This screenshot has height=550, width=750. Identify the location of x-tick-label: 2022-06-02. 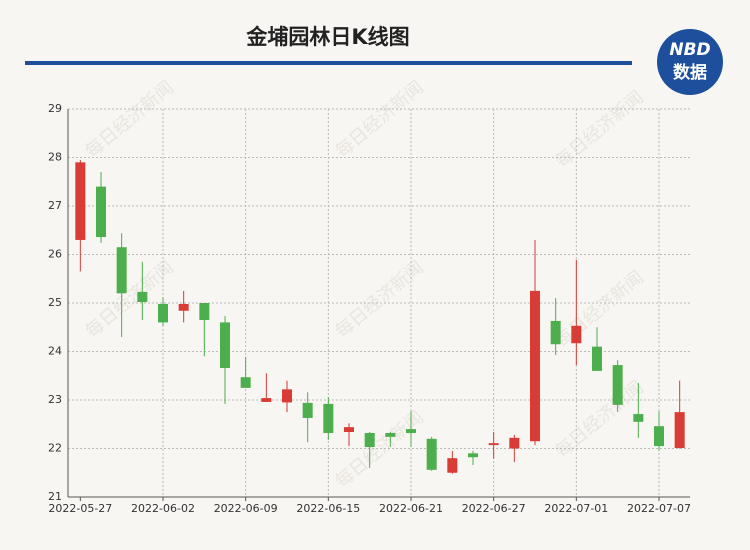
(163, 508).